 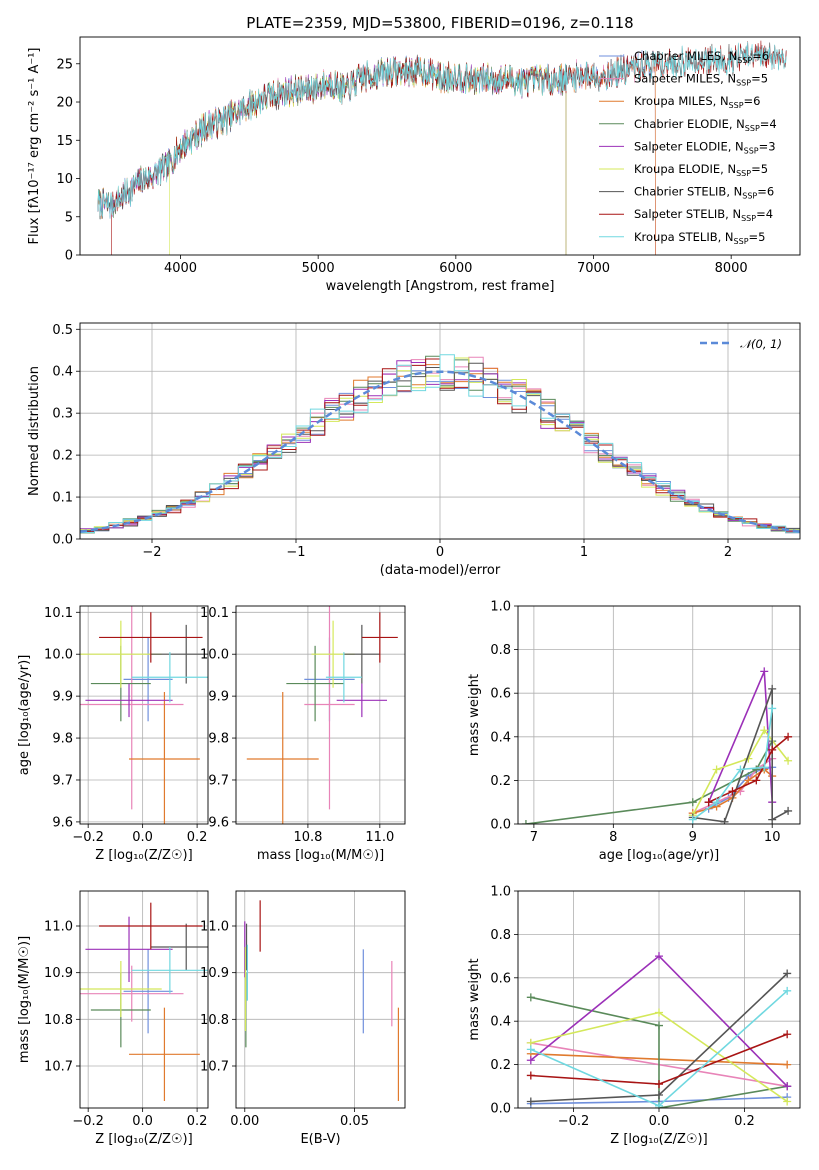 What do you see at coordinates (759, 79) in the screenshot?
I see `legend-suffix: =5` at bounding box center [759, 79].